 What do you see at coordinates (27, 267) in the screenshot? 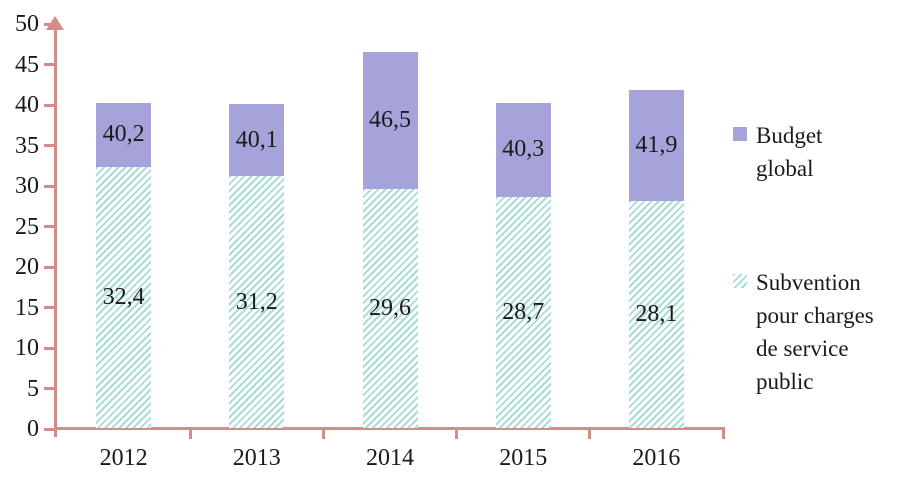
I see `y-axis-tick-label: 20` at bounding box center [27, 267].